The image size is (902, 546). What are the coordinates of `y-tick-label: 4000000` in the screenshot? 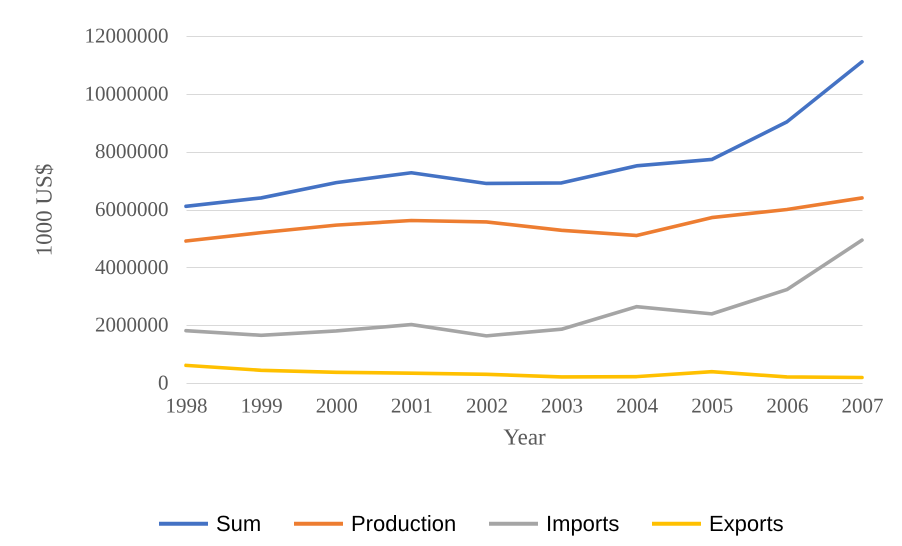 It's located at (131, 266).